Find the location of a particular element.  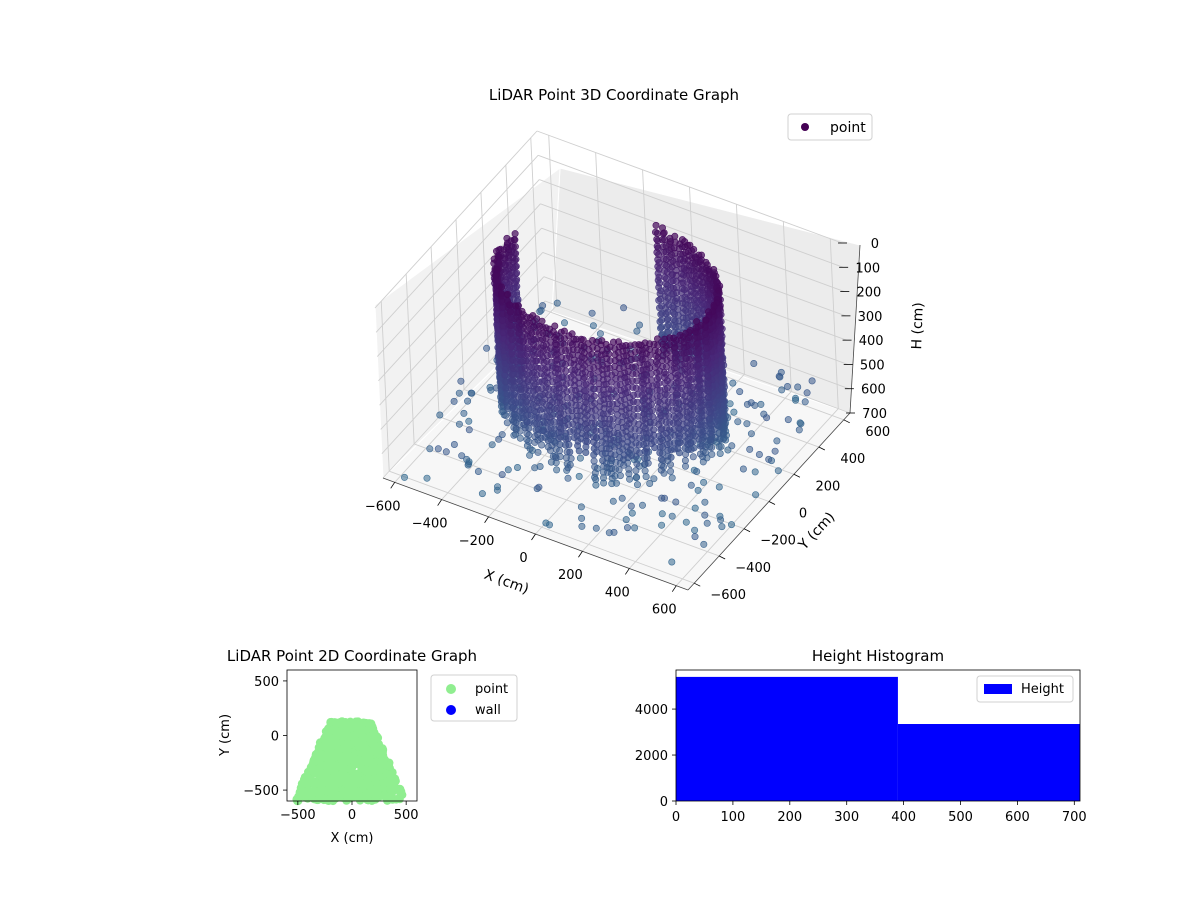

y-tick-label: 4000 is located at coordinates (651, 710).